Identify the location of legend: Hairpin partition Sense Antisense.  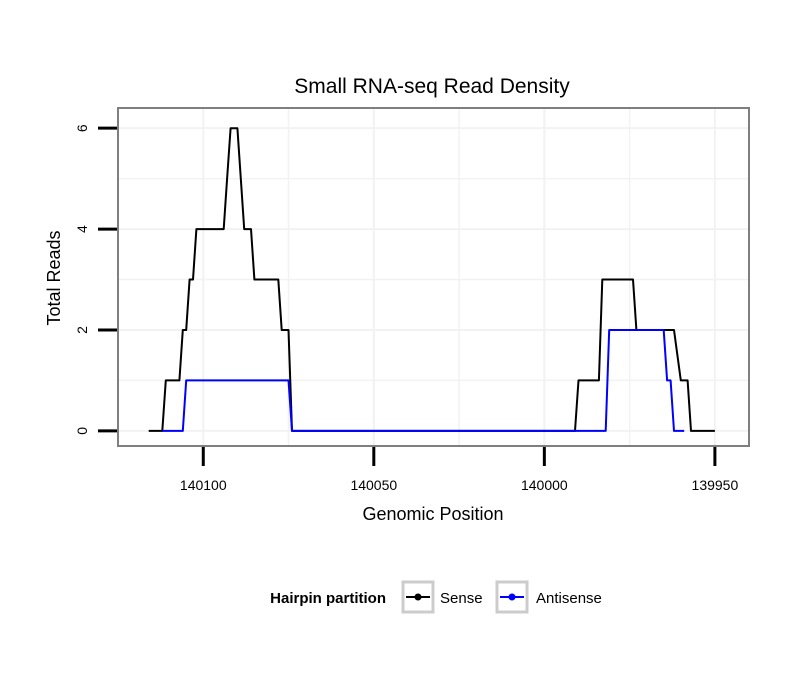
(436, 597).